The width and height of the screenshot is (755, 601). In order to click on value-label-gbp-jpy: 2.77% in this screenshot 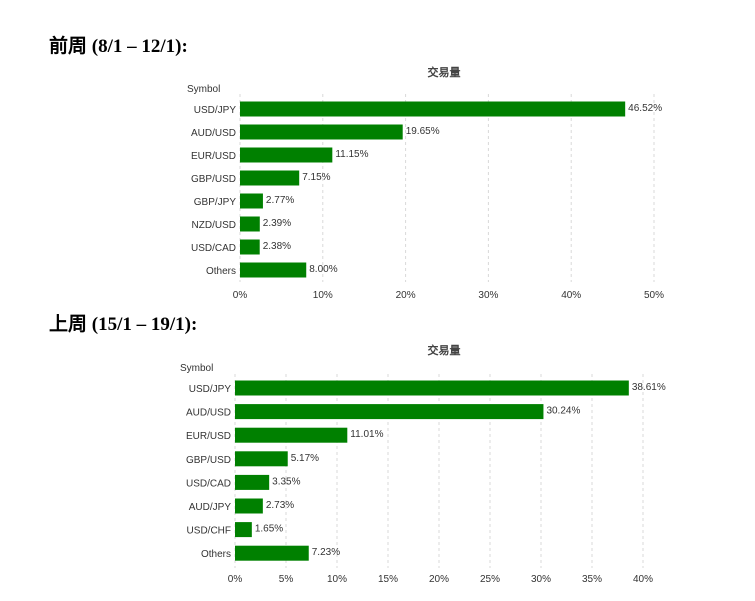, I will do `click(280, 200)`.